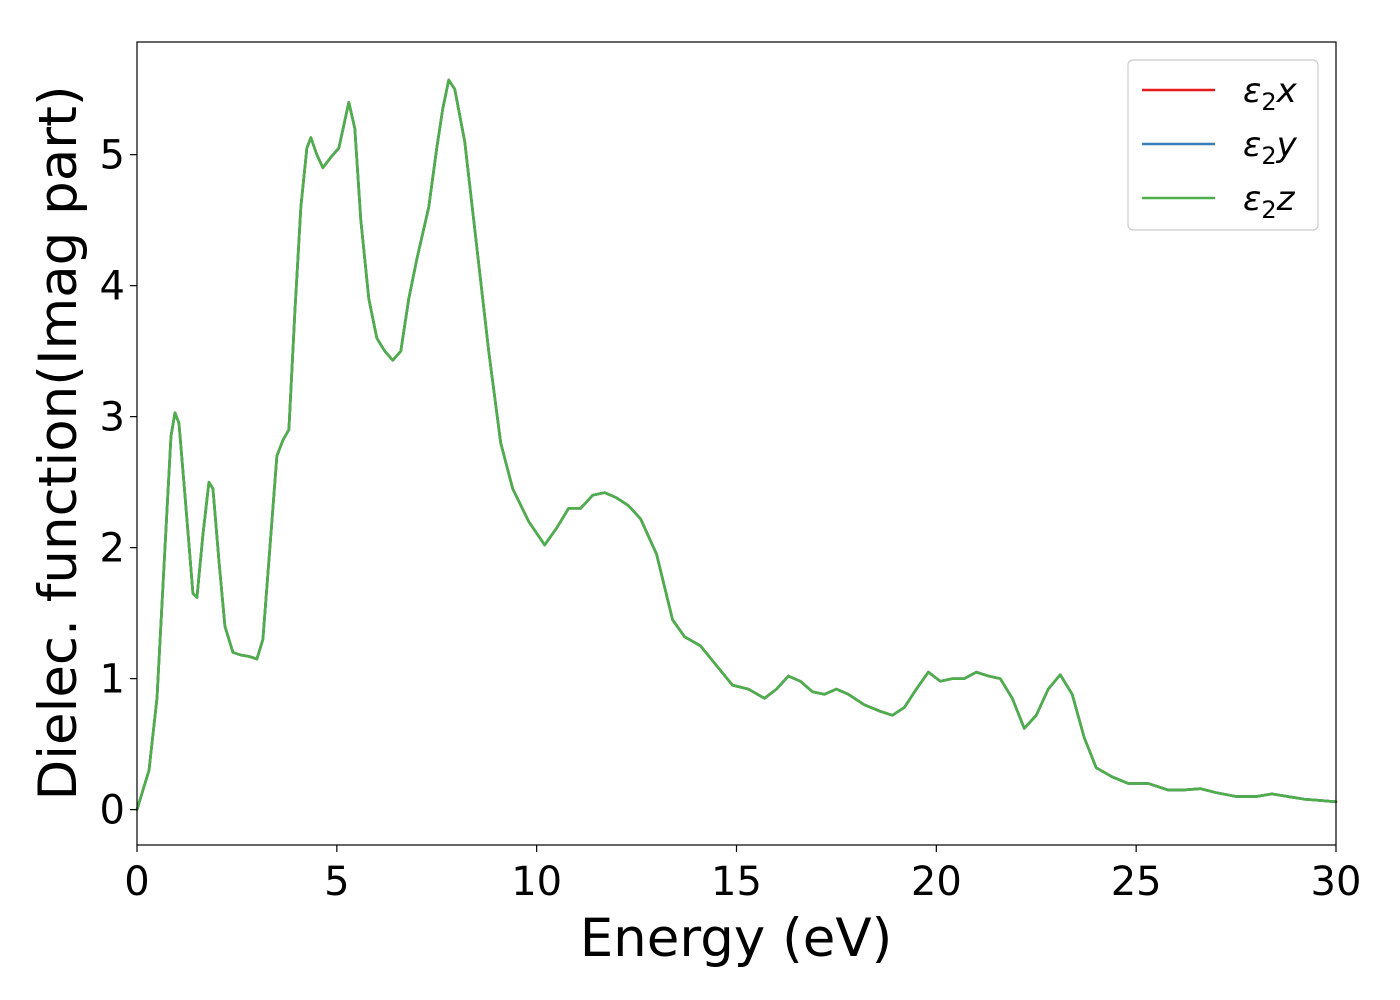  What do you see at coordinates (1336, 882) in the screenshot?
I see `x-tick-label: 30` at bounding box center [1336, 882].